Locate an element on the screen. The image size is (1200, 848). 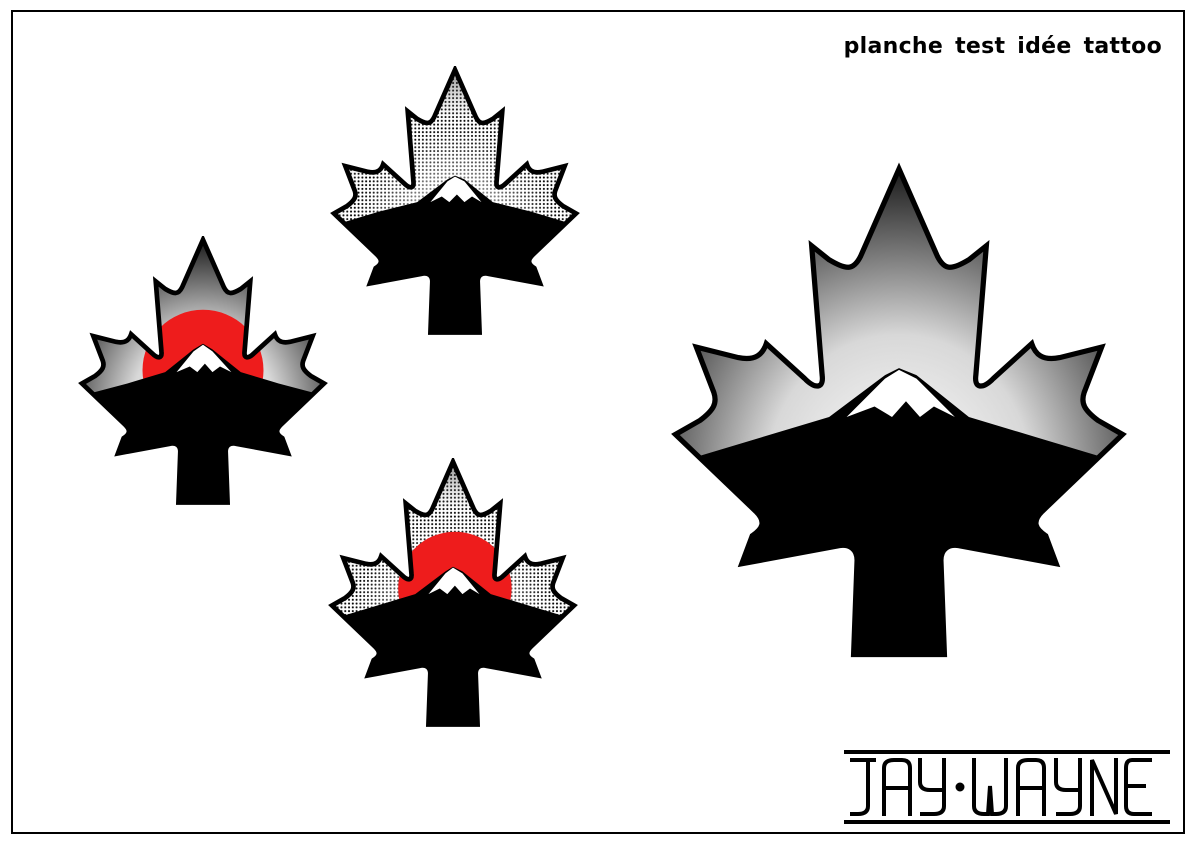
leaf-halftone-red-sun is located at coordinates (453, 596).